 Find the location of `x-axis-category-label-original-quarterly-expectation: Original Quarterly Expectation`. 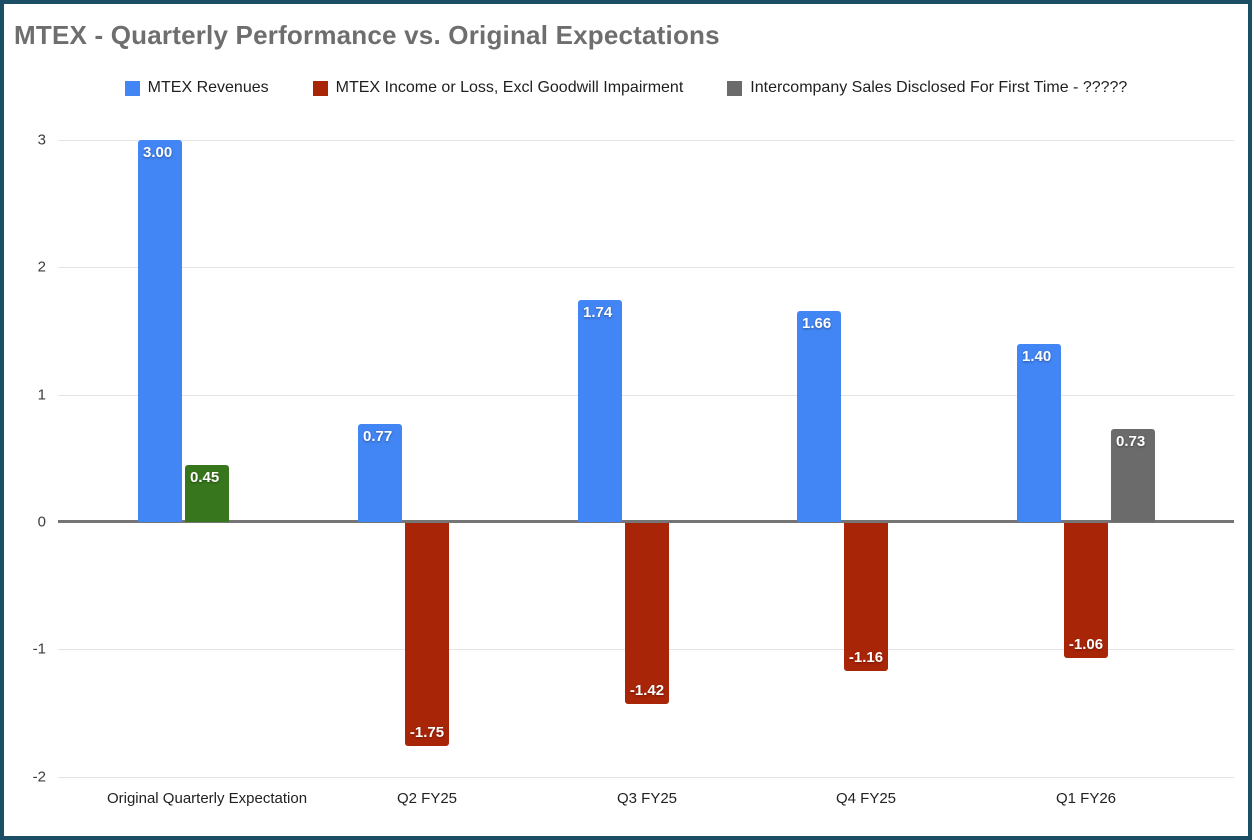

x-axis-category-label-original-quarterly-expectation: Original Quarterly Expectation is located at coordinates (207, 798).